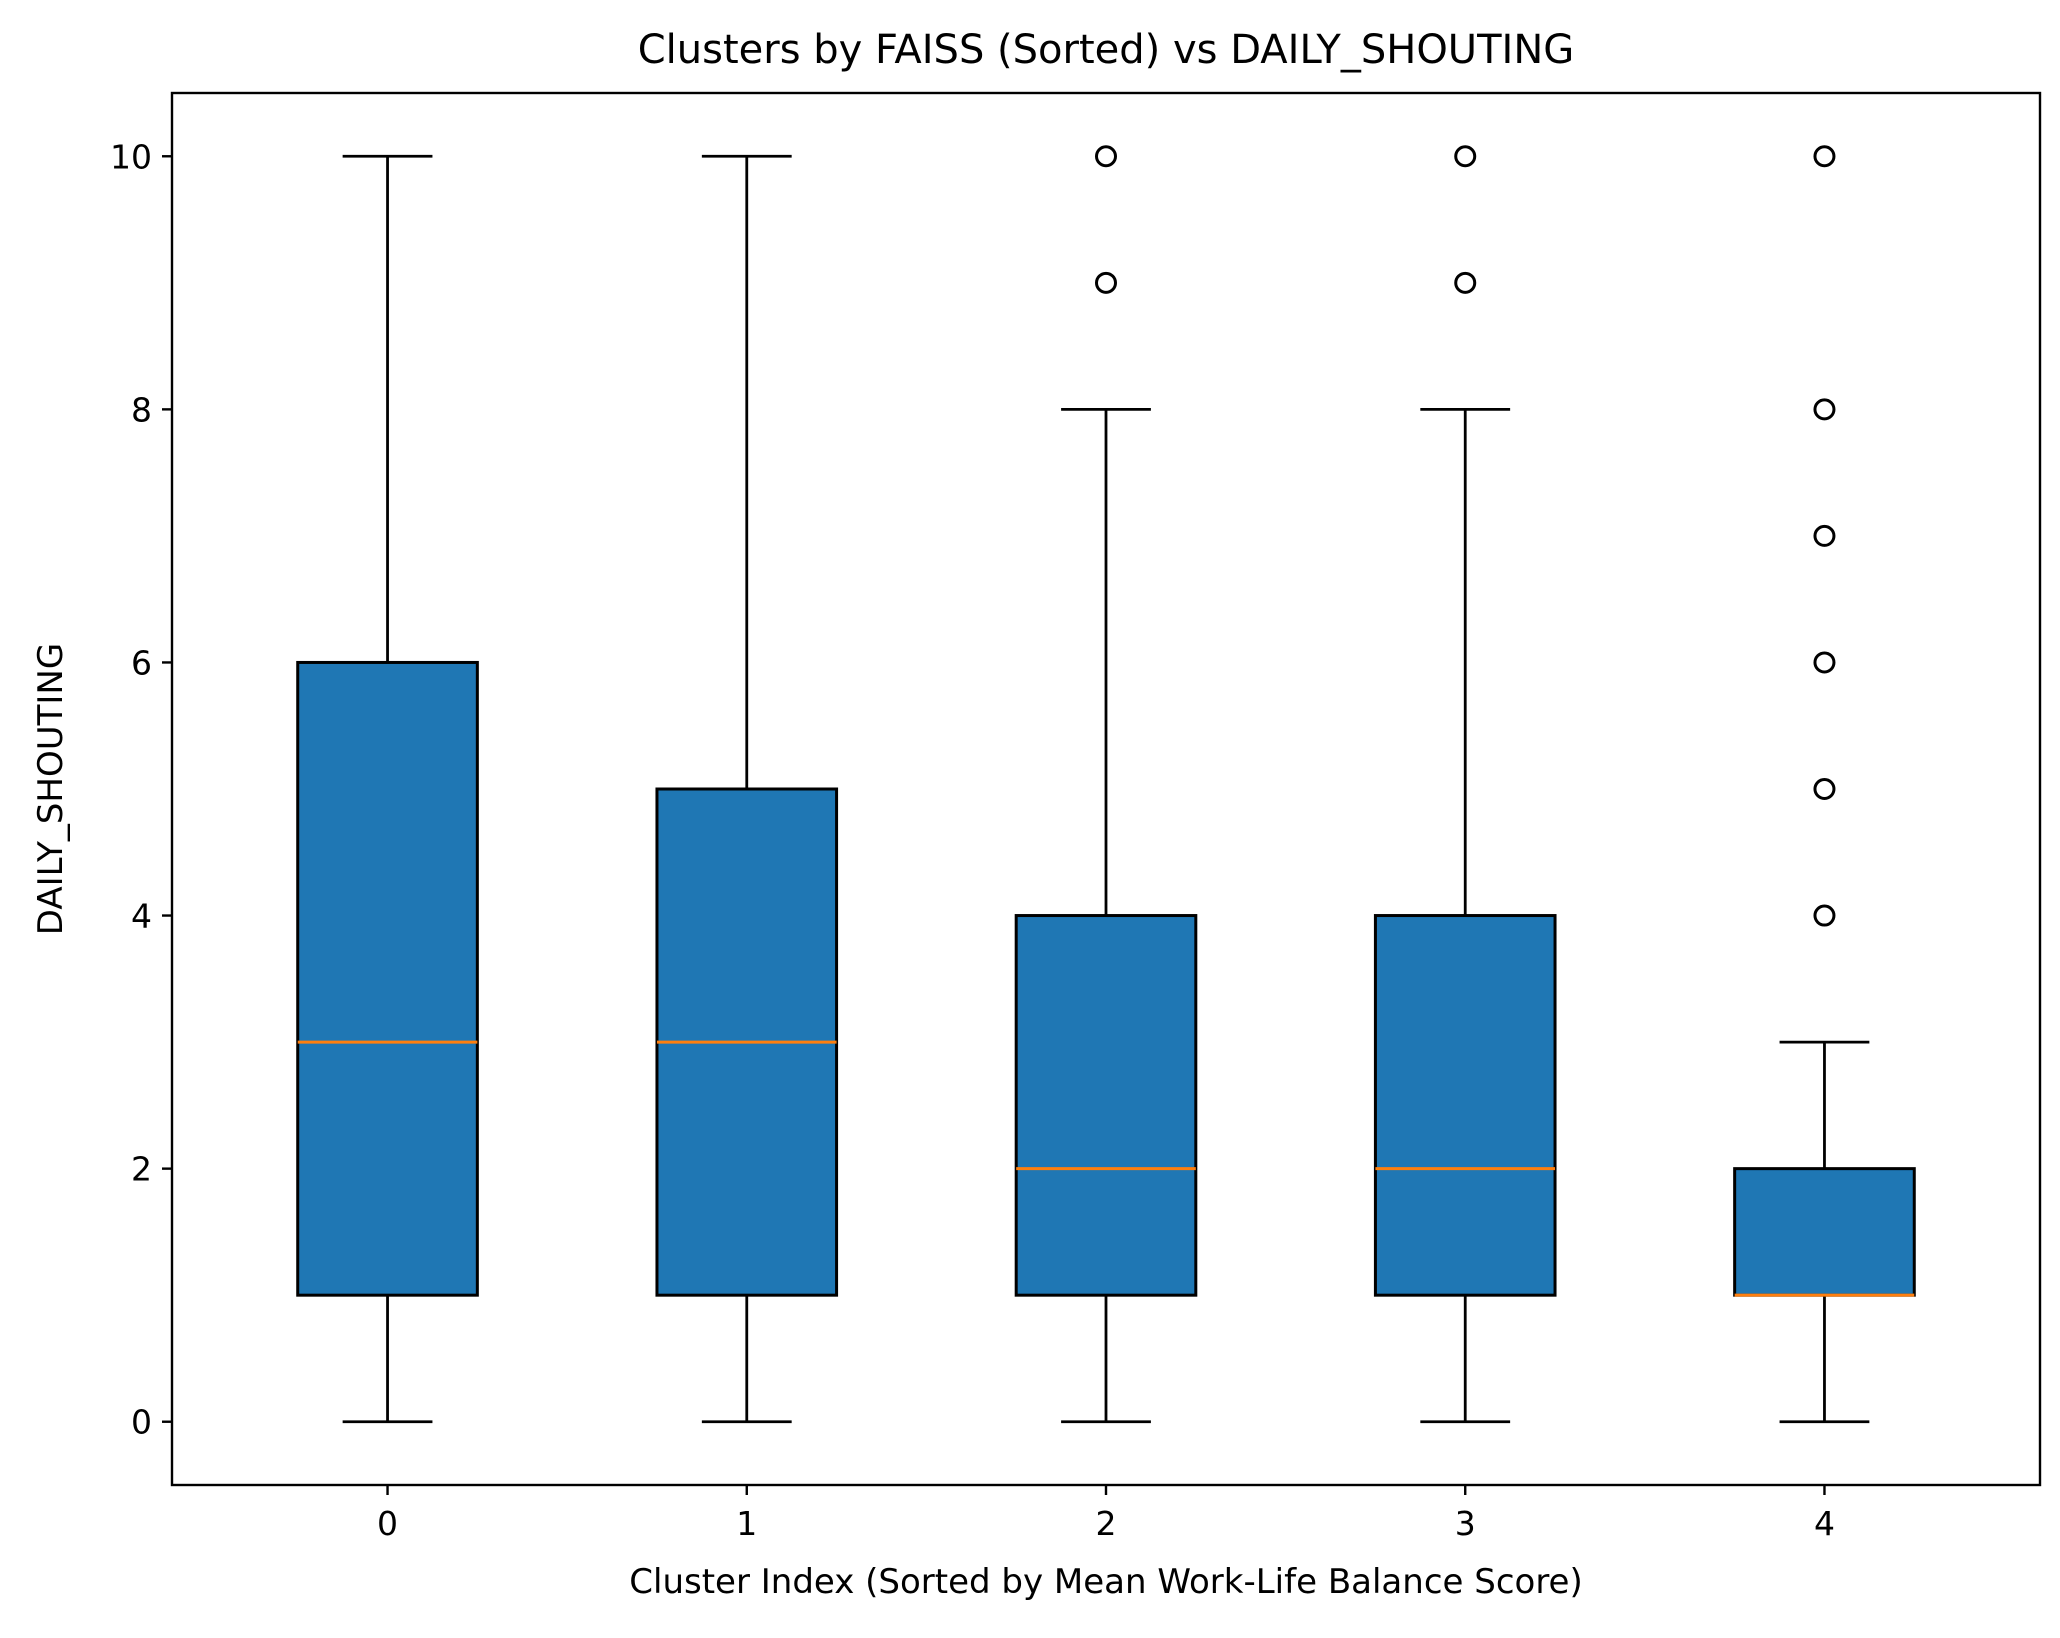  I want to click on x-tick-label: 2, so click(1106, 1523).